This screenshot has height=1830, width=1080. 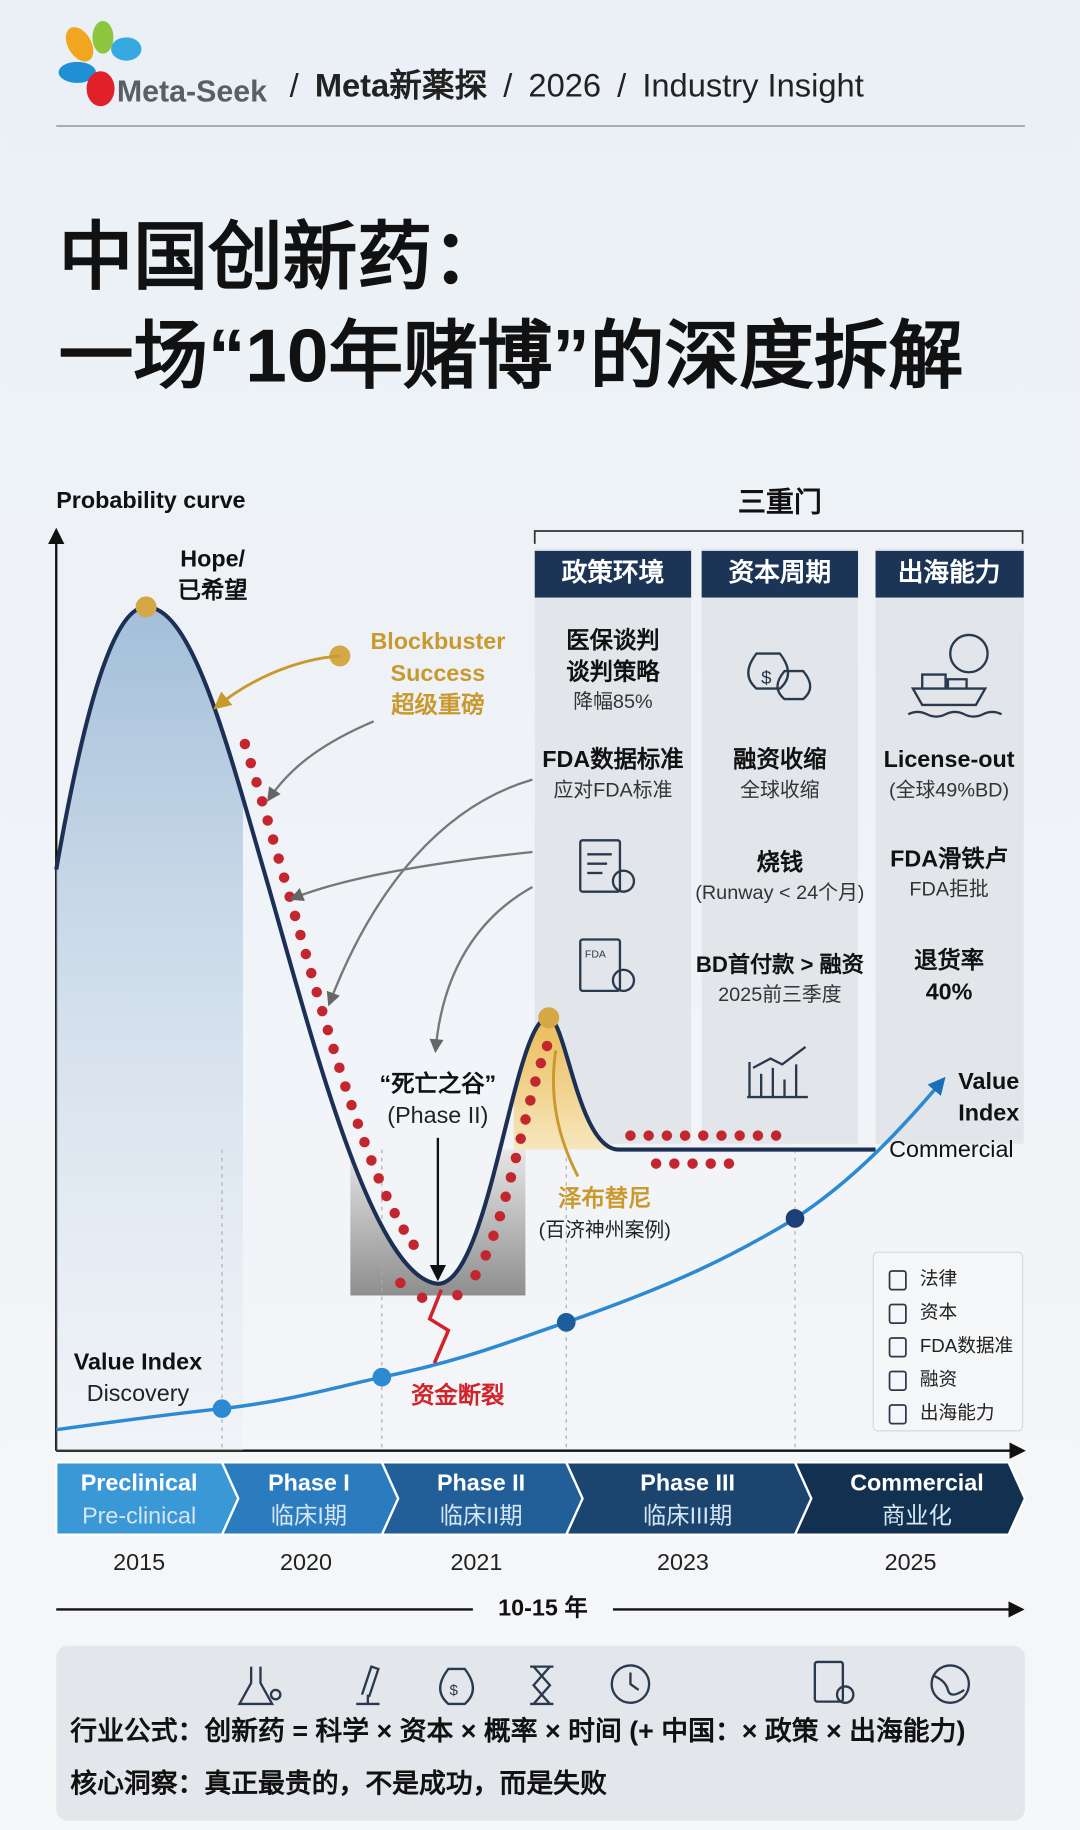 What do you see at coordinates (780, 995) in the screenshot?
I see `panel-item: 2025前三季度` at bounding box center [780, 995].